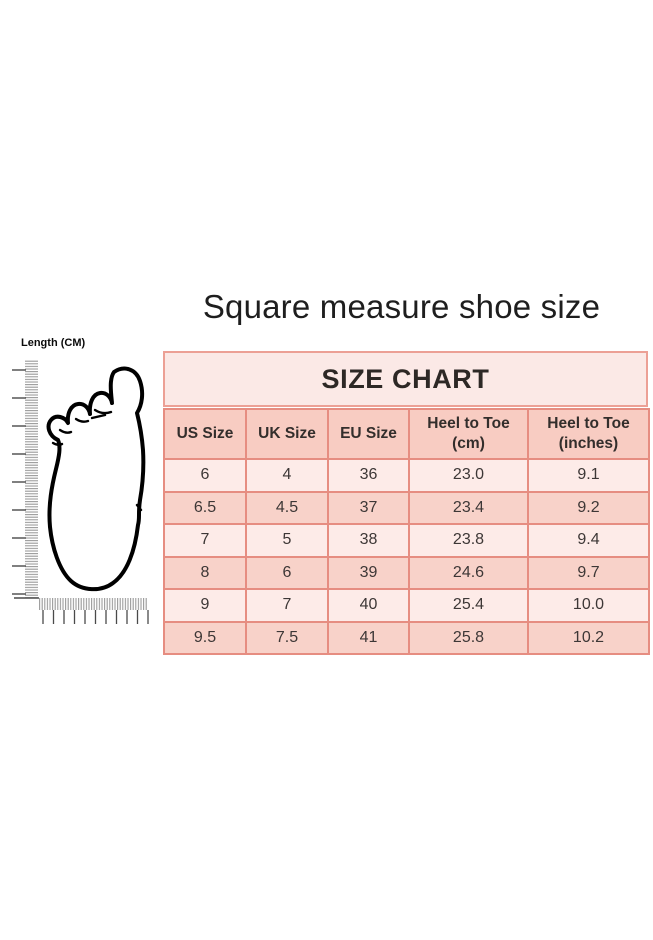  I want to click on page-title: Square measure shoe size, so click(401, 306).